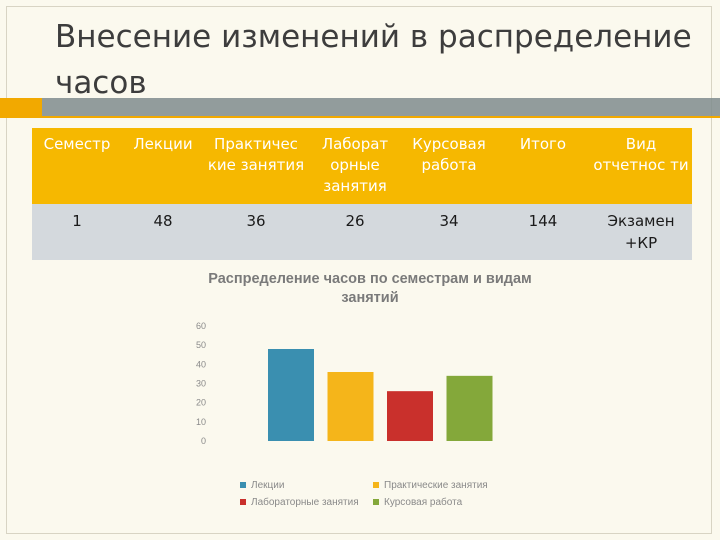  Describe the element at coordinates (355, 166) in the screenshot. I see `header-lab: Лаборат орные занятия` at that location.